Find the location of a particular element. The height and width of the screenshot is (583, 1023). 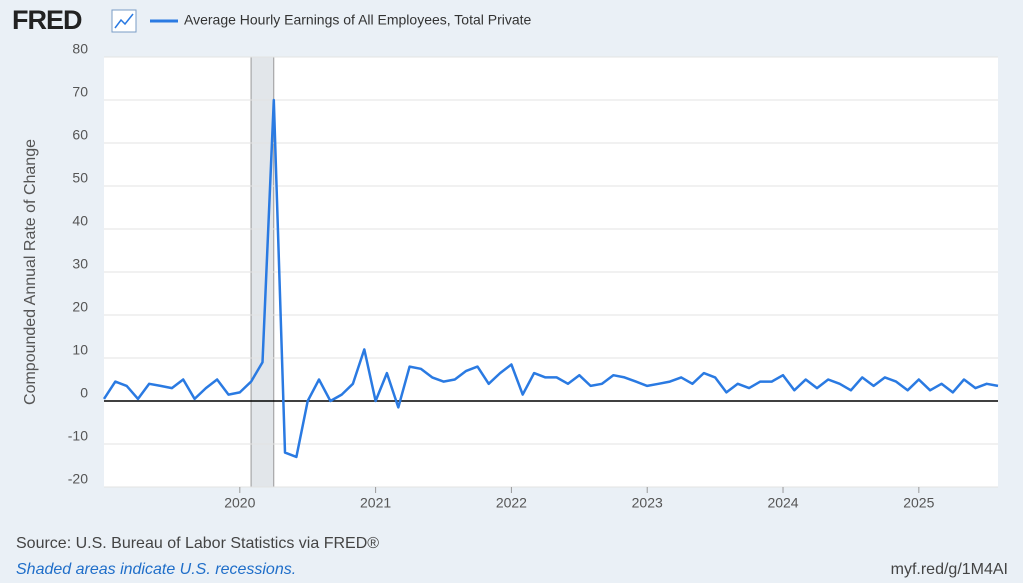

y-tick-label: 50 is located at coordinates (80, 178).